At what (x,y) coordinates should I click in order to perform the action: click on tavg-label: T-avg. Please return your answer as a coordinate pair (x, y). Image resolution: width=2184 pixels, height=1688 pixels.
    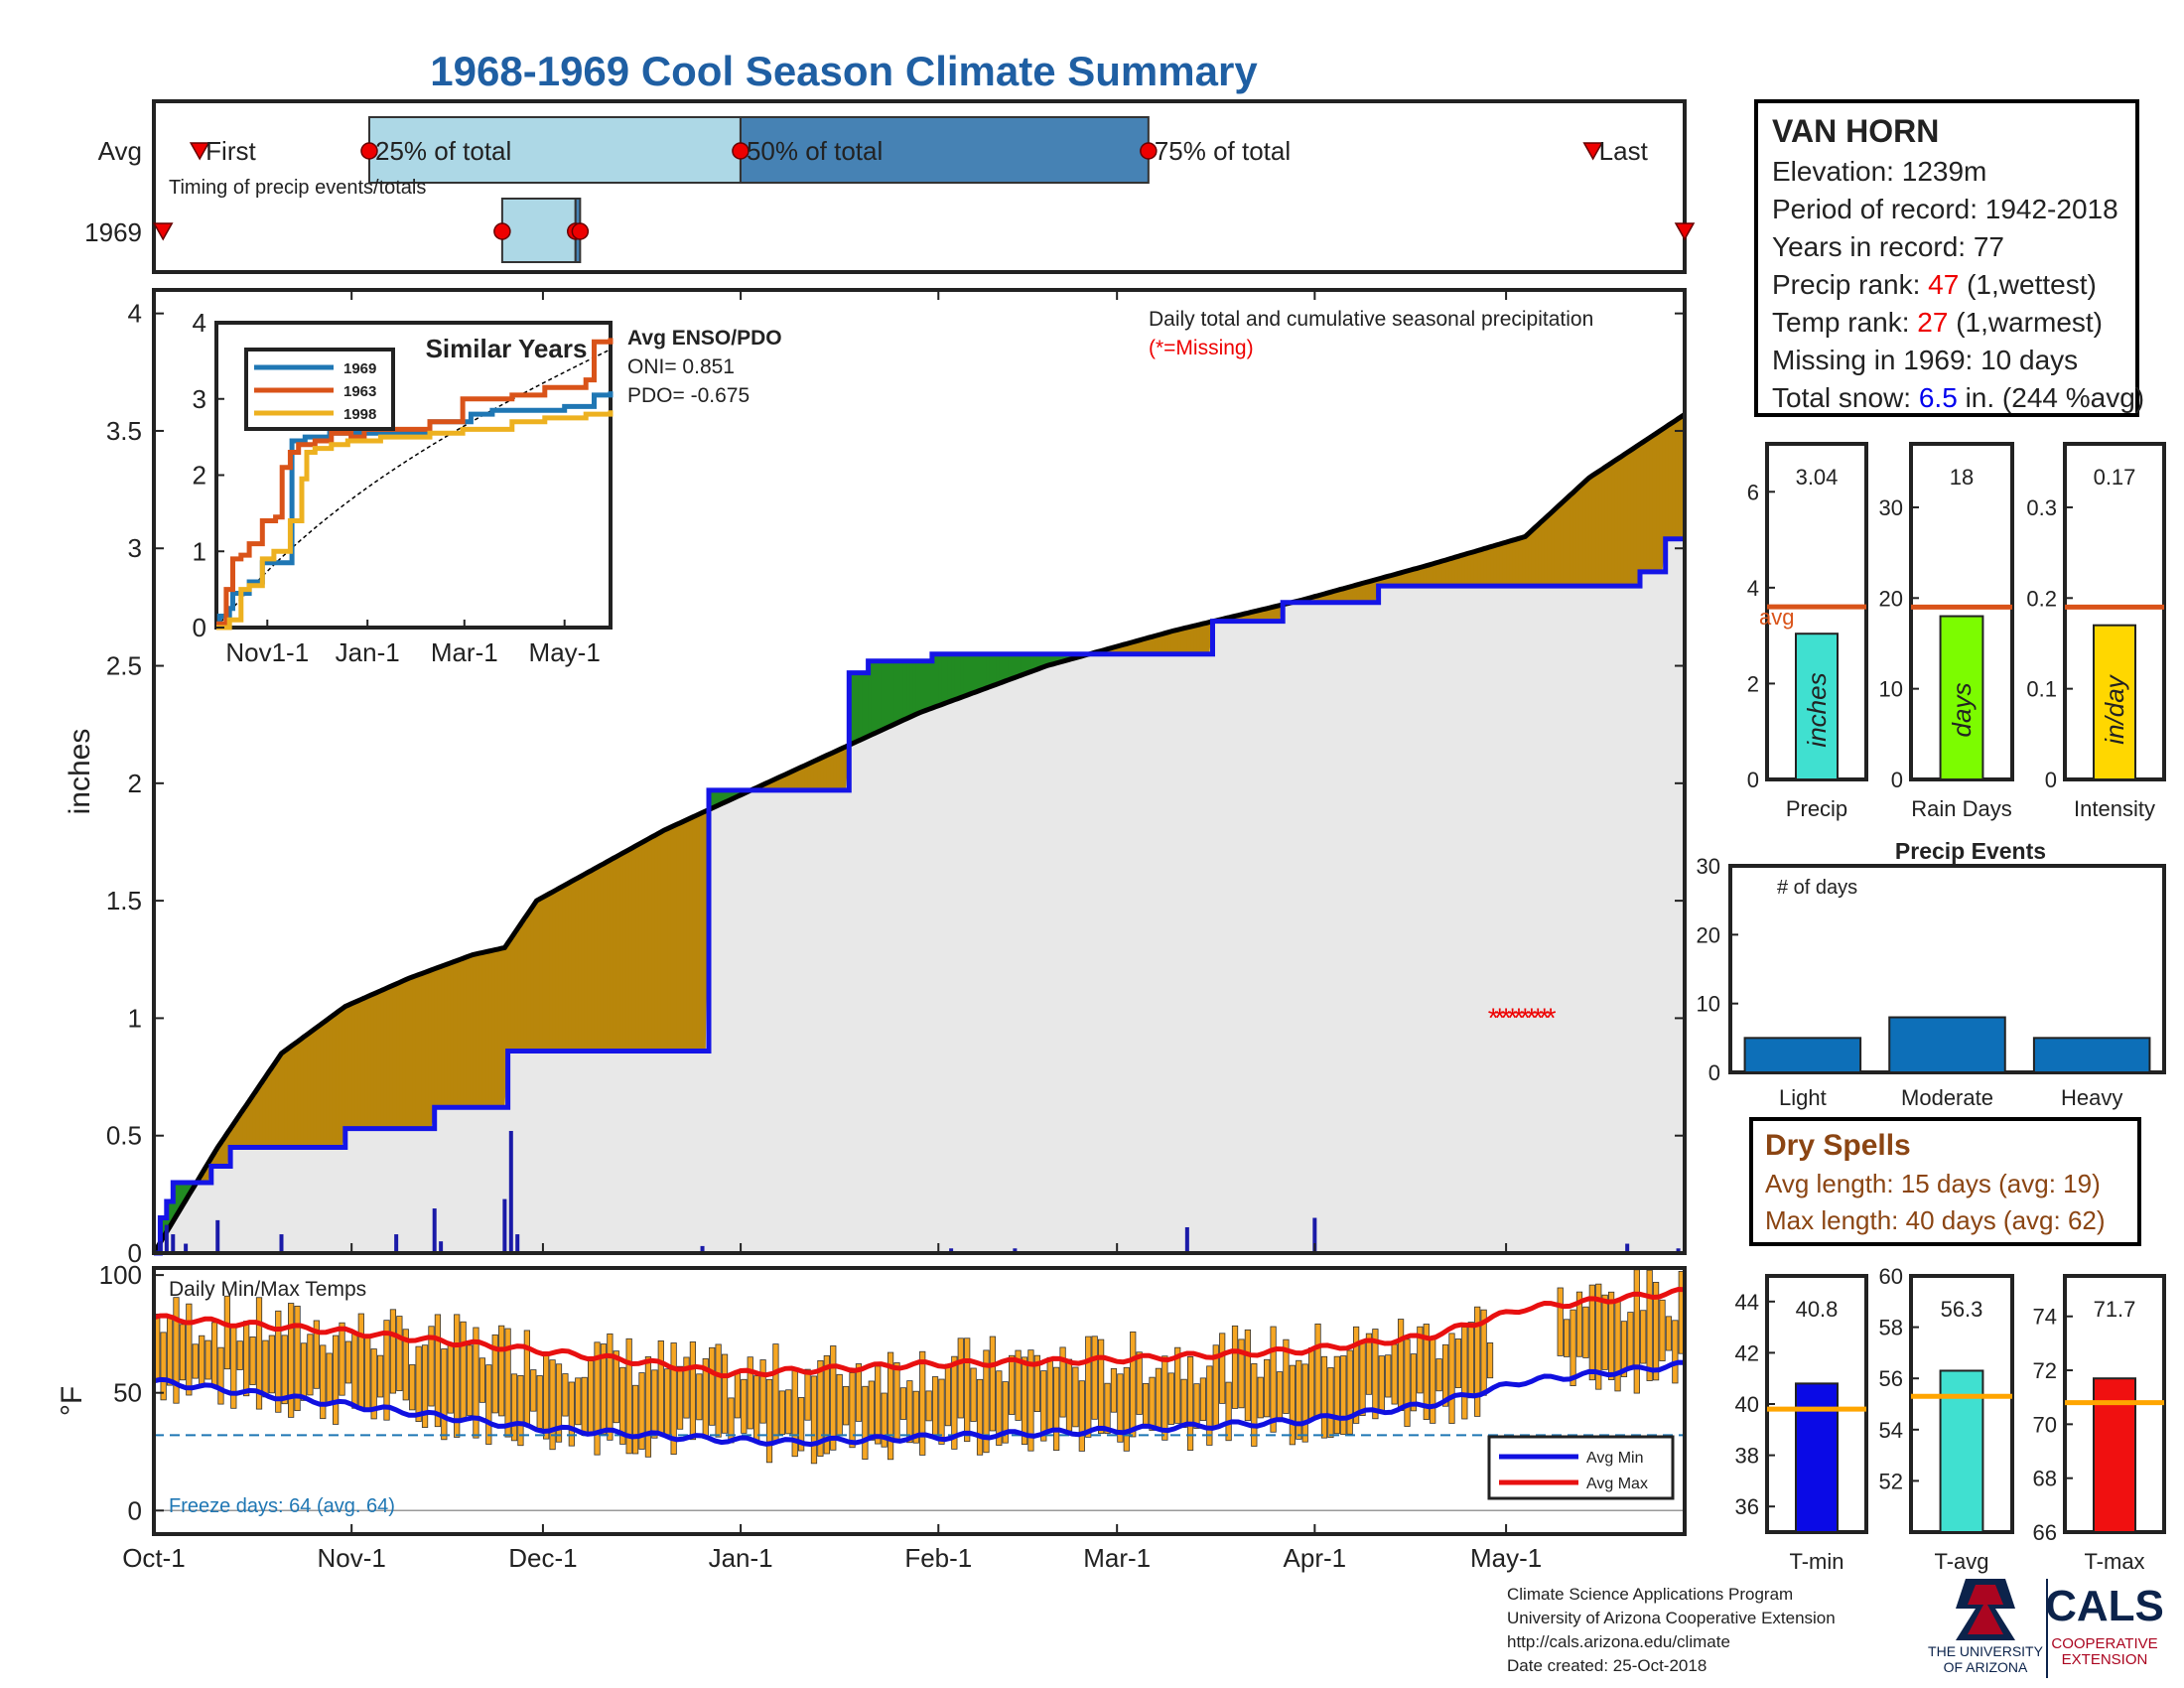
    Looking at the image, I should click on (1961, 1561).